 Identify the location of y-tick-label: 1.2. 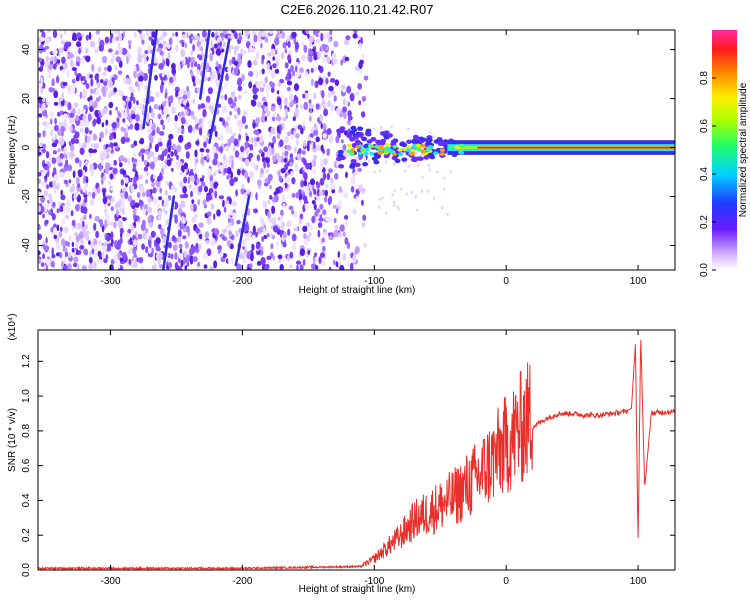
(26, 361).